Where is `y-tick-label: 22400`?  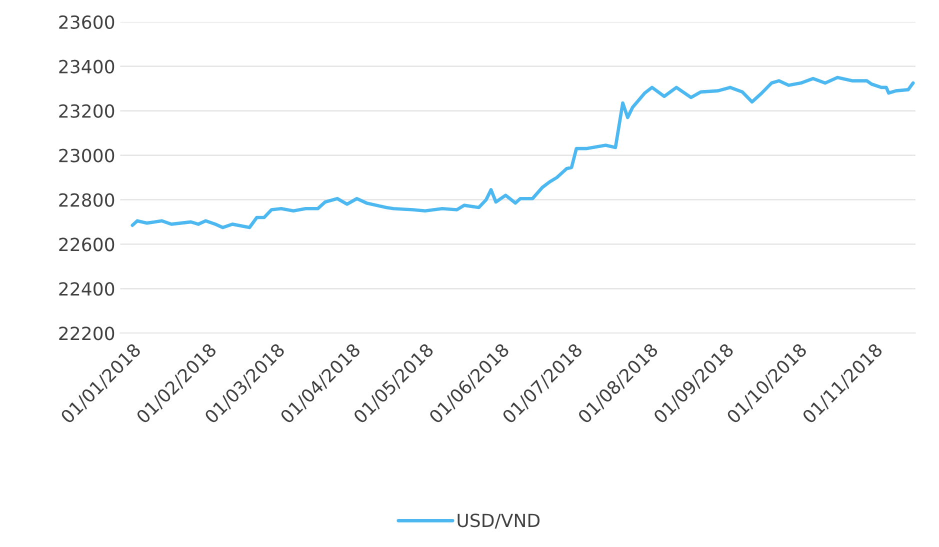
y-tick-label: 22400 is located at coordinates (86, 289).